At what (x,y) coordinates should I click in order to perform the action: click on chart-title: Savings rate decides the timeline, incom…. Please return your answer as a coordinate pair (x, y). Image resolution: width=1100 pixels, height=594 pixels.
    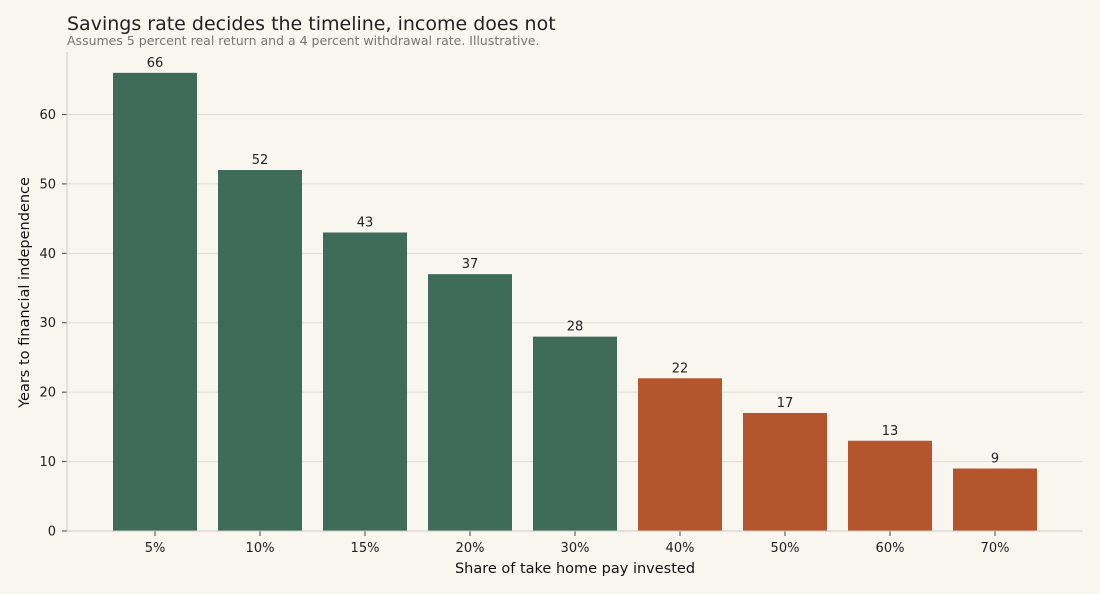
    Looking at the image, I should click on (311, 24).